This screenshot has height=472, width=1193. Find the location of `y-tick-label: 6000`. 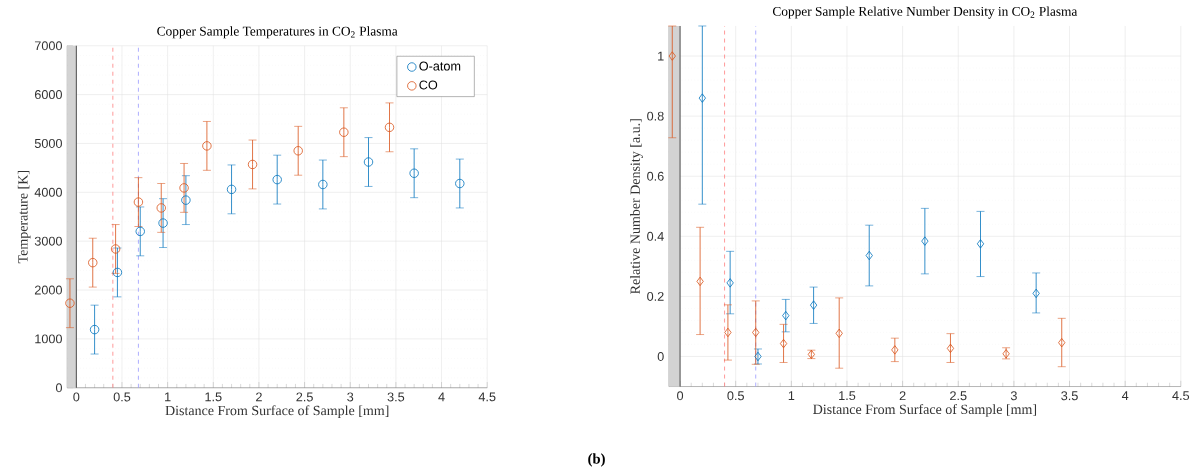

y-tick-label: 6000 is located at coordinates (48, 95).